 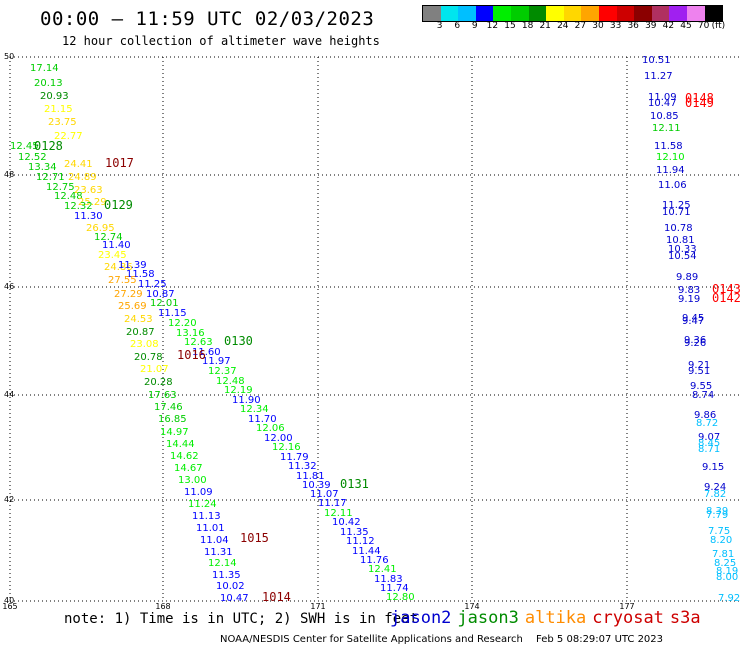 What do you see at coordinates (598, 26) in the screenshot?
I see `legend-label: 30` at bounding box center [598, 26].